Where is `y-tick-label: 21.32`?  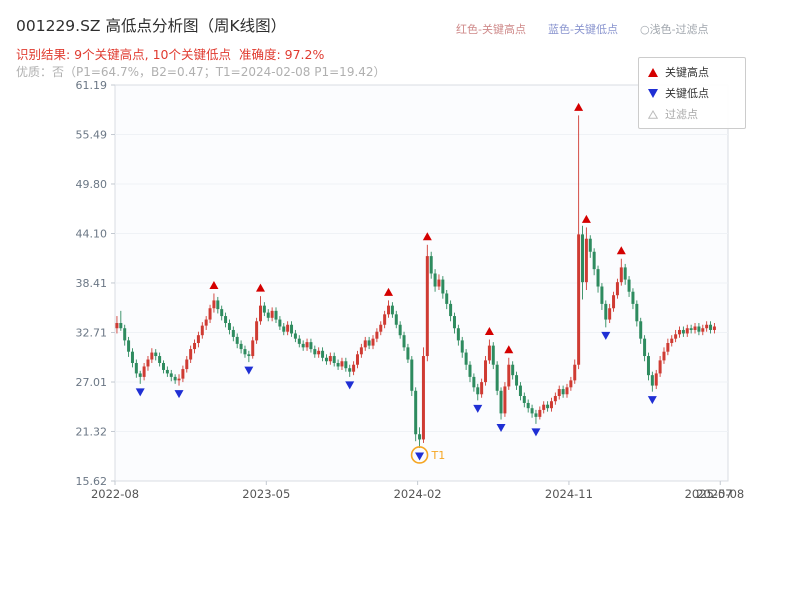
y-tick-label: 21.32 is located at coordinates (92, 431).